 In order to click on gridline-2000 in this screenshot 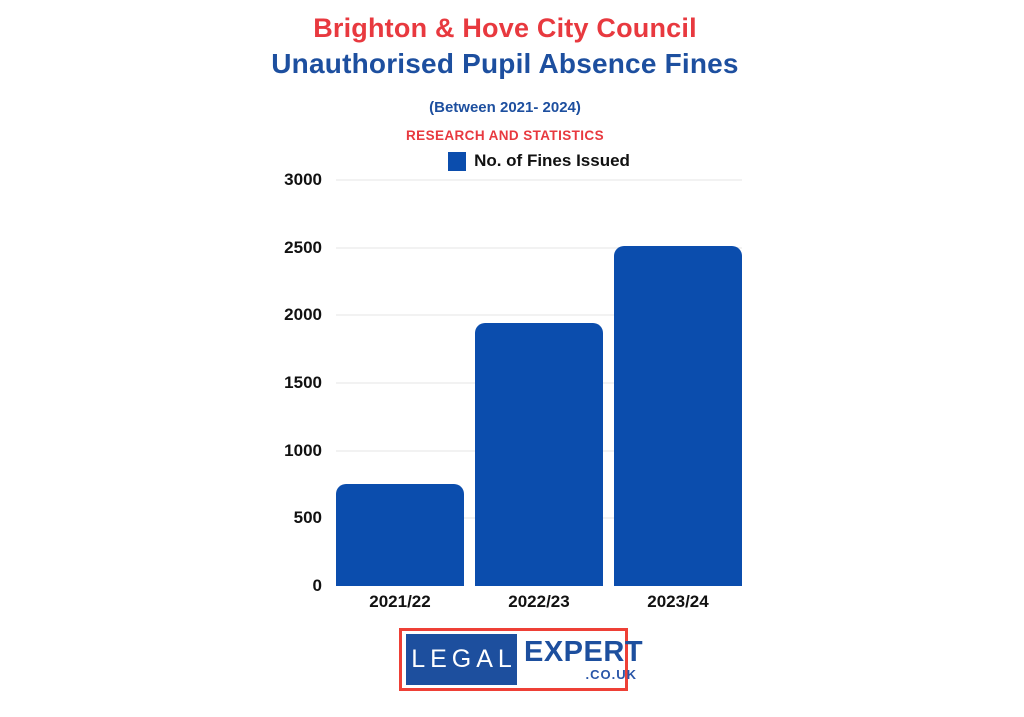, I will do `click(539, 315)`.